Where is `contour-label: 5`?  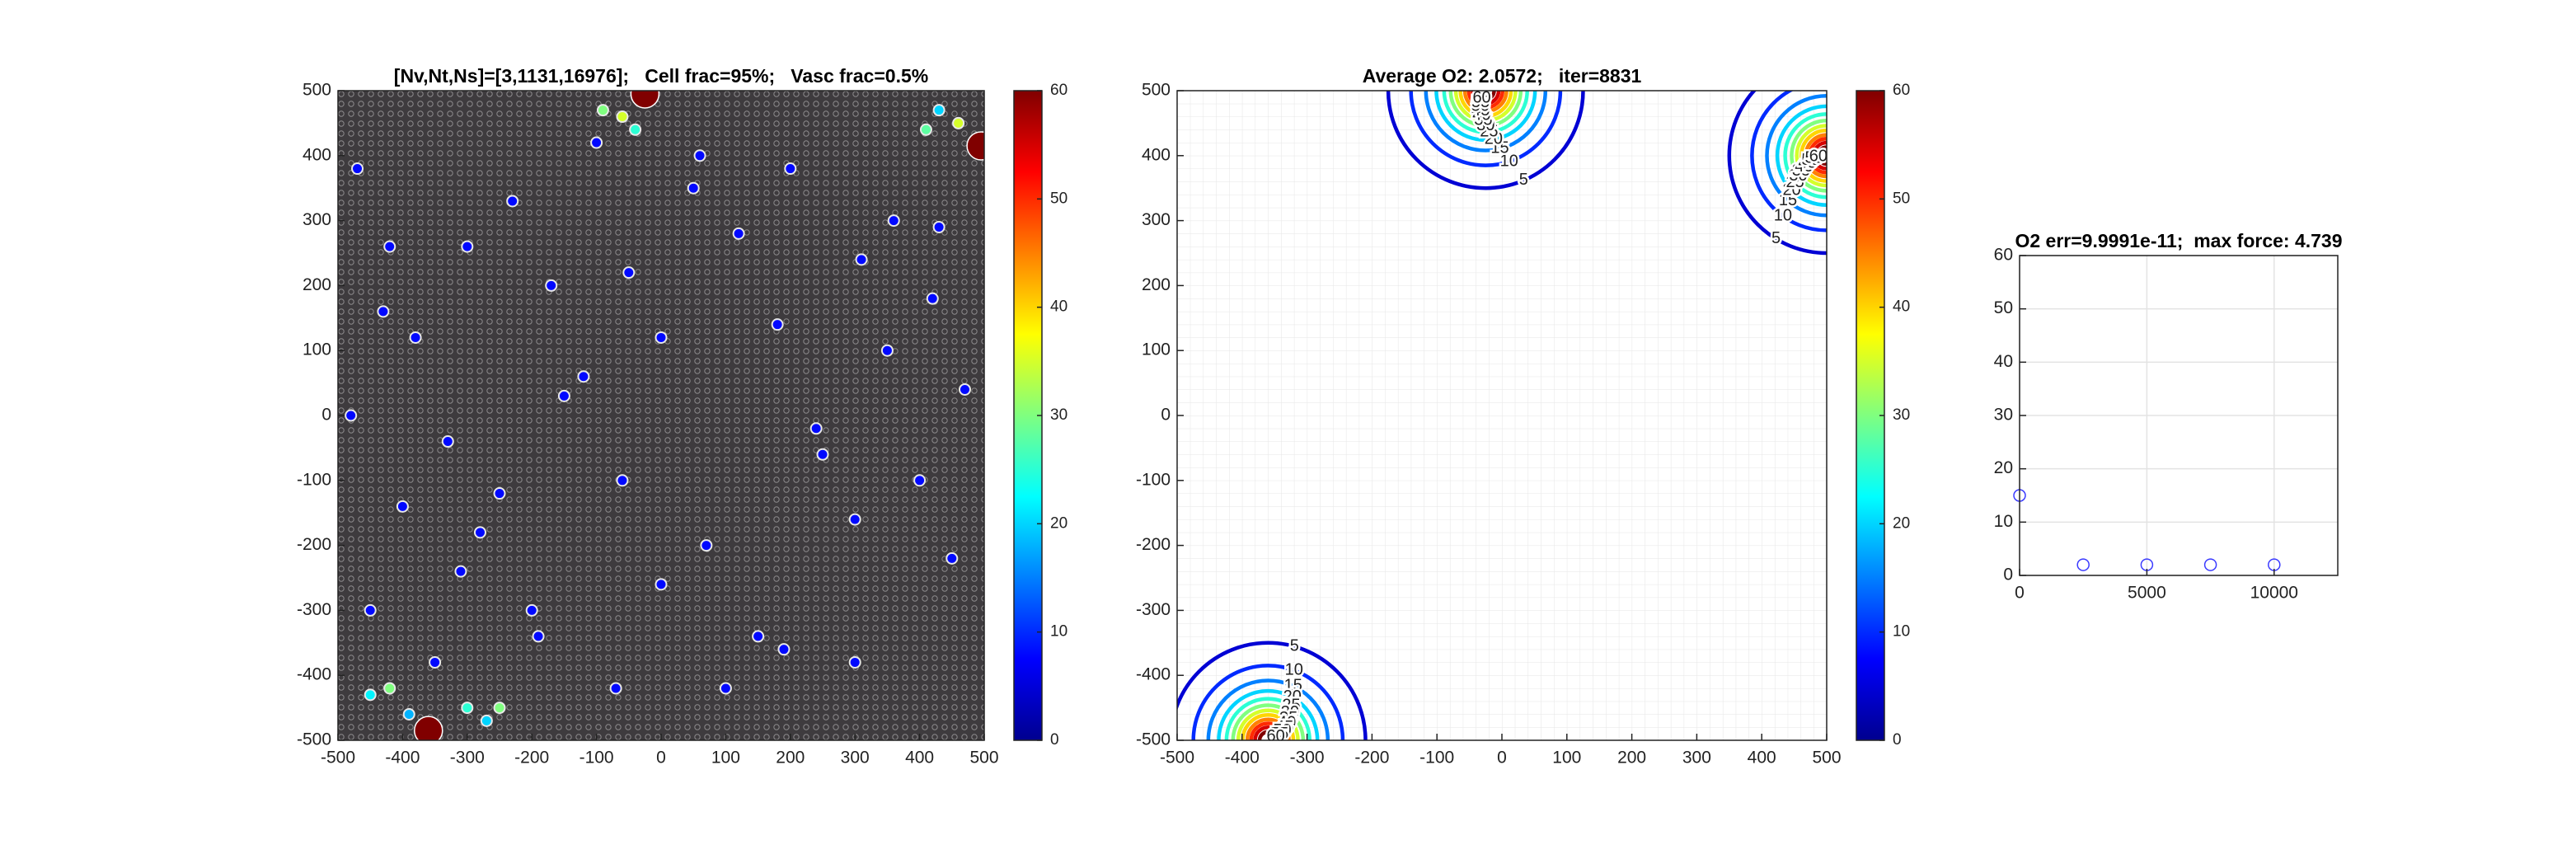 contour-label: 5 is located at coordinates (1776, 238).